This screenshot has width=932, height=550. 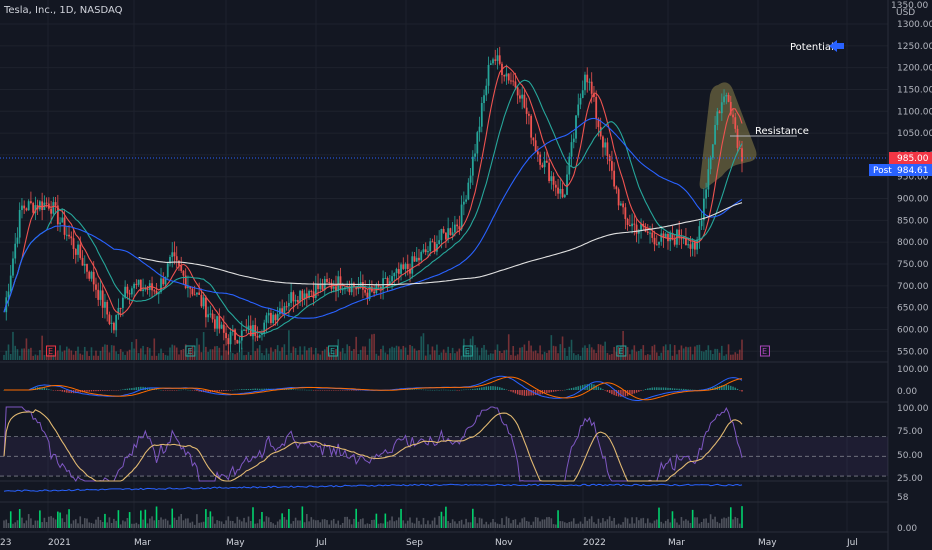 What do you see at coordinates (913, 309) in the screenshot?
I see `price-tick-label: 650.00` at bounding box center [913, 309].